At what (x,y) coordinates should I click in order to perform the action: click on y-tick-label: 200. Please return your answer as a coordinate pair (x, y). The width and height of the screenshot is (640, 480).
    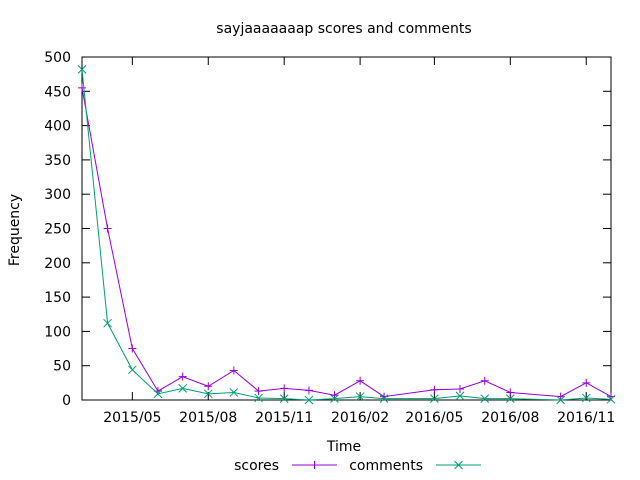
    Looking at the image, I should click on (57, 264).